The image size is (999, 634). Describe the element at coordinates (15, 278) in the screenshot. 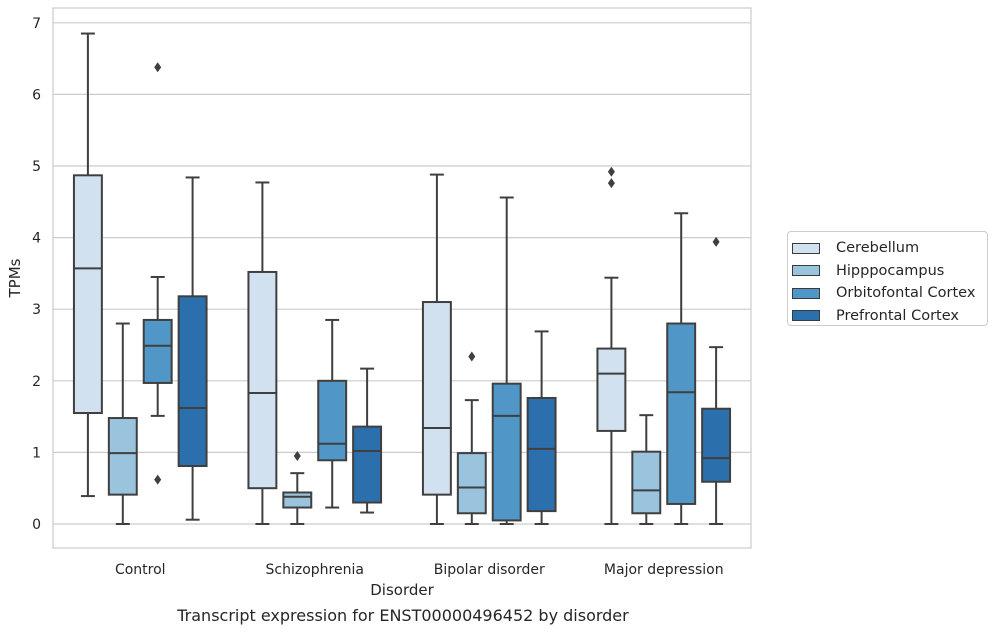

I see `y-axis-label: TPMs` at that location.